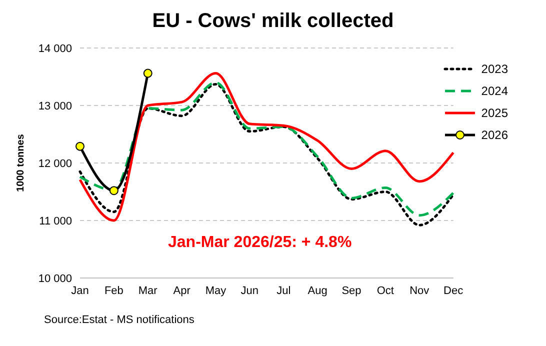  What do you see at coordinates (260, 243) in the screenshot?
I see `annotation: Jan-Mar 2026/25: + 4.8%` at bounding box center [260, 243].